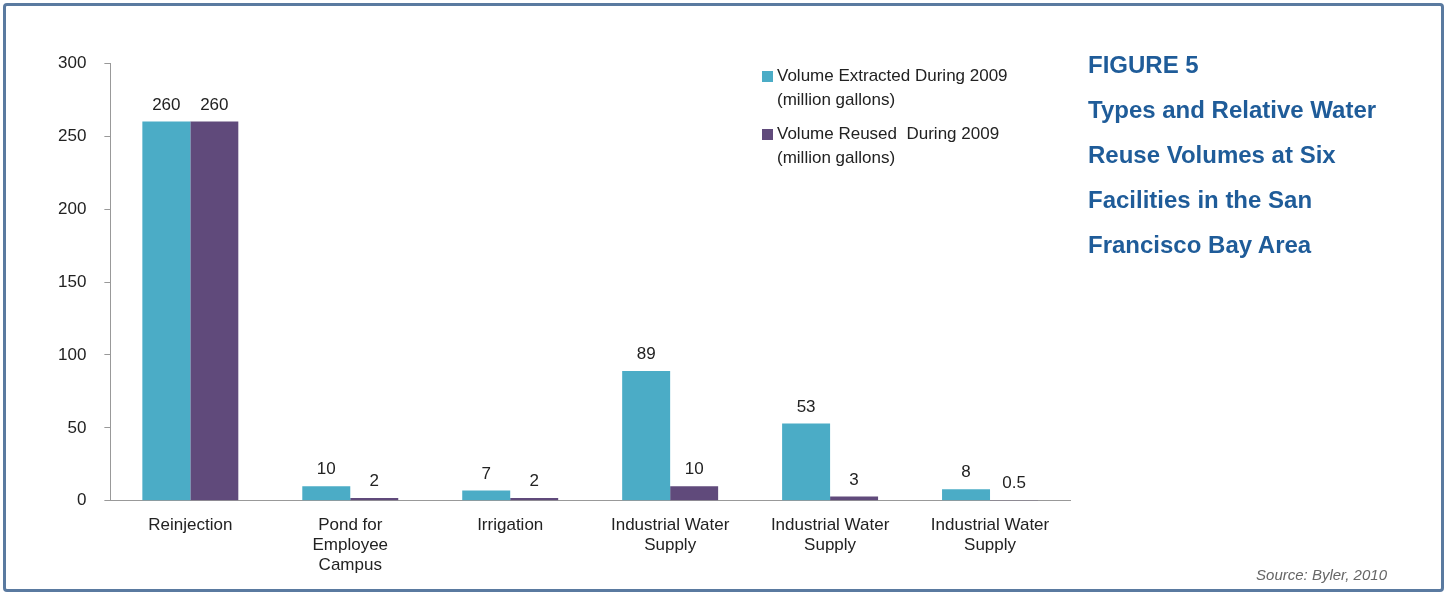 The height and width of the screenshot is (601, 1453). I want to click on y-tick-label: 50, so click(77, 427).